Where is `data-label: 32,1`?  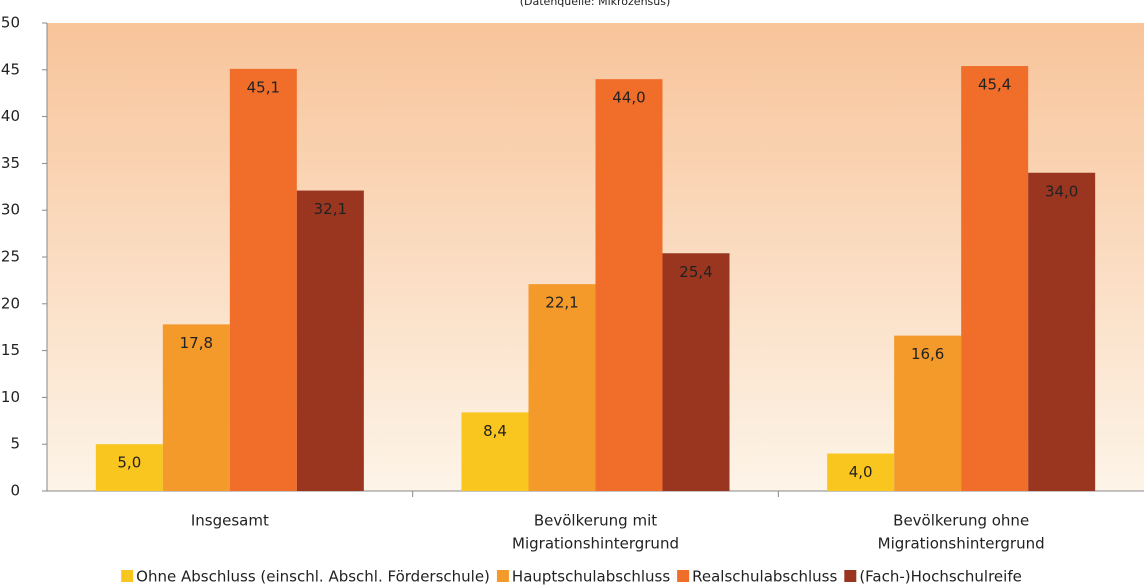
data-label: 32,1 is located at coordinates (330, 209).